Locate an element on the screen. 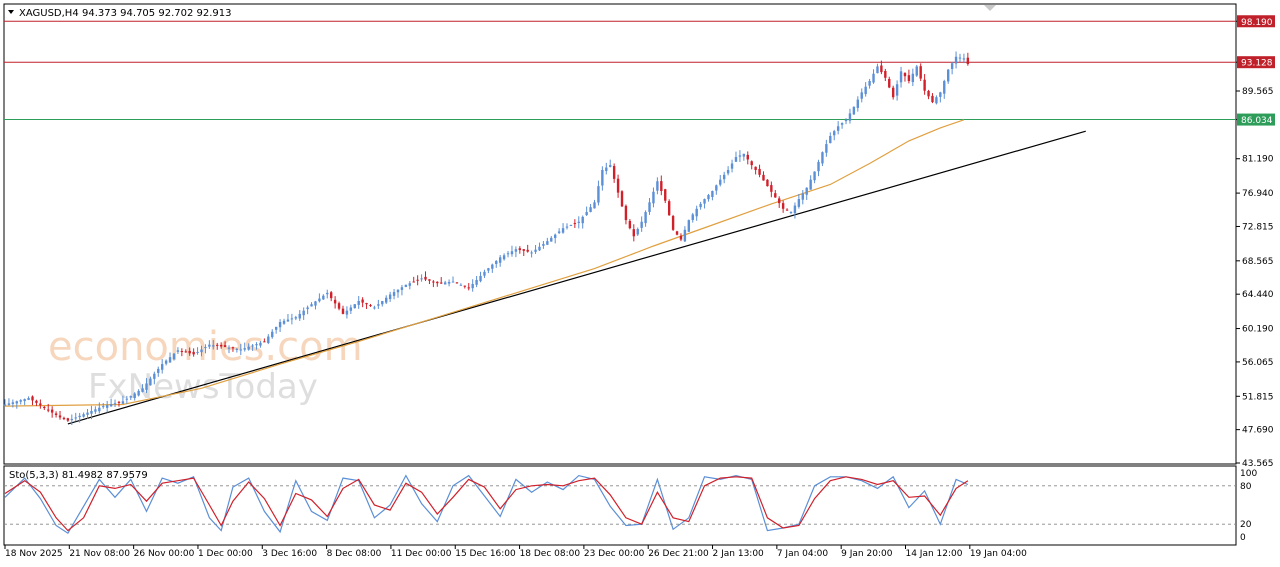 The image size is (1280, 567). time-tick-label: 26 Dec 21:00 is located at coordinates (678, 554).